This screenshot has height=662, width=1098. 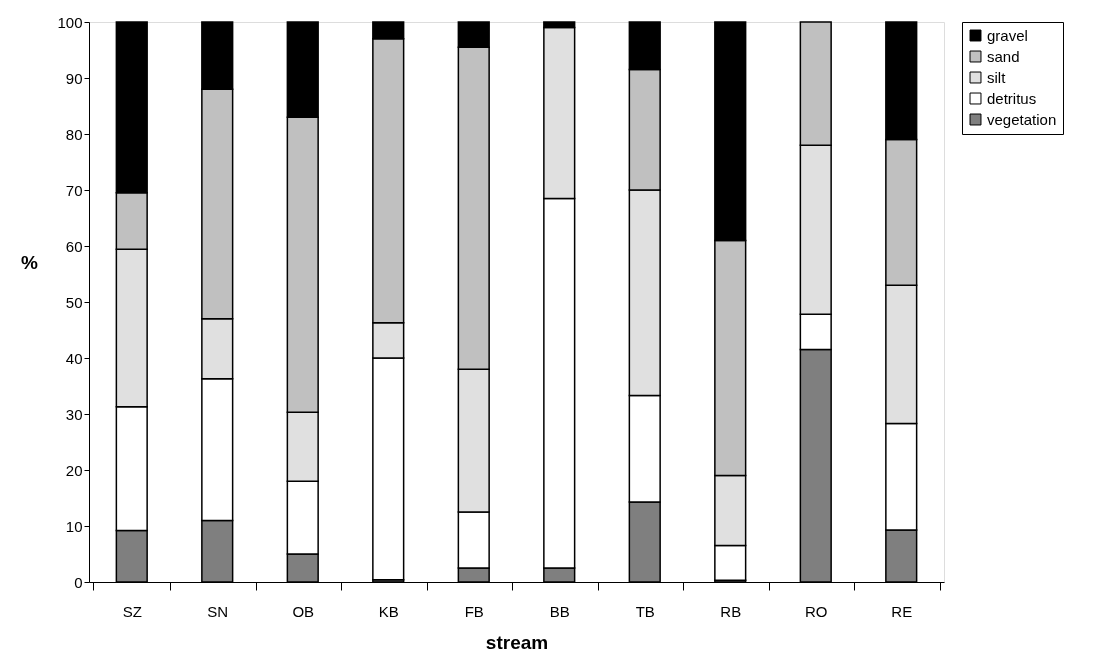 I want to click on legend-label: detritus, so click(x=1012, y=98).